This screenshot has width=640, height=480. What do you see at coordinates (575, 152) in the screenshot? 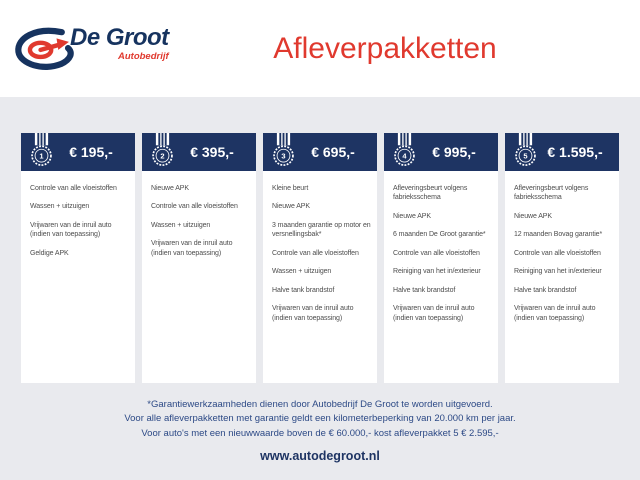
I see `package-price: € 1.595,-` at bounding box center [575, 152].